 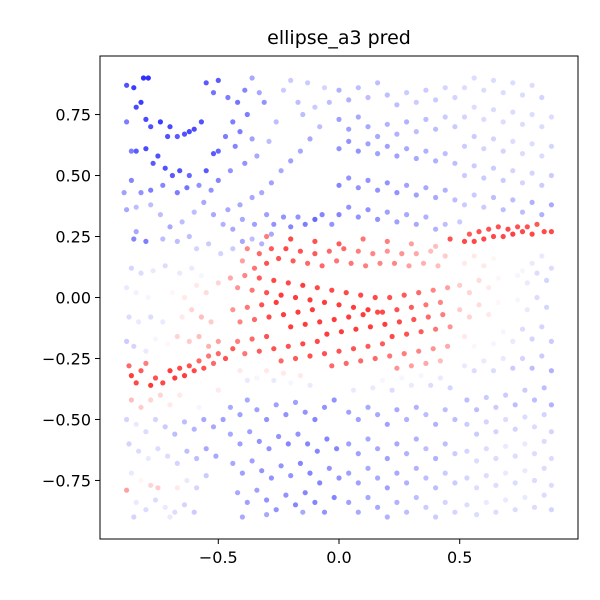 What do you see at coordinates (73, 237) in the screenshot?
I see `y-tick-label: 0.25` at bounding box center [73, 237].